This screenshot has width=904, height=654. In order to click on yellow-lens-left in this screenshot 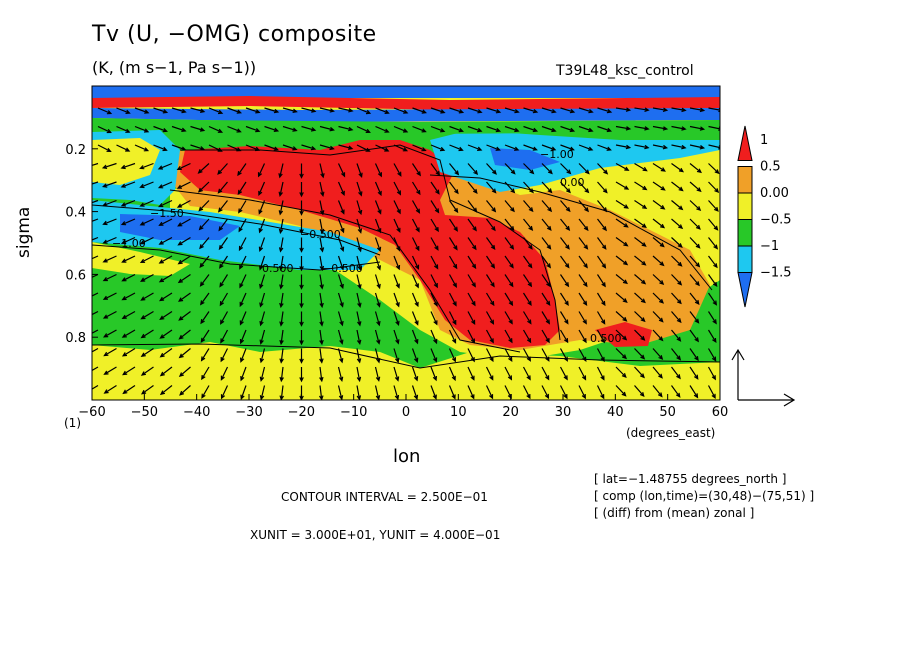, I will do `click(141, 259)`.